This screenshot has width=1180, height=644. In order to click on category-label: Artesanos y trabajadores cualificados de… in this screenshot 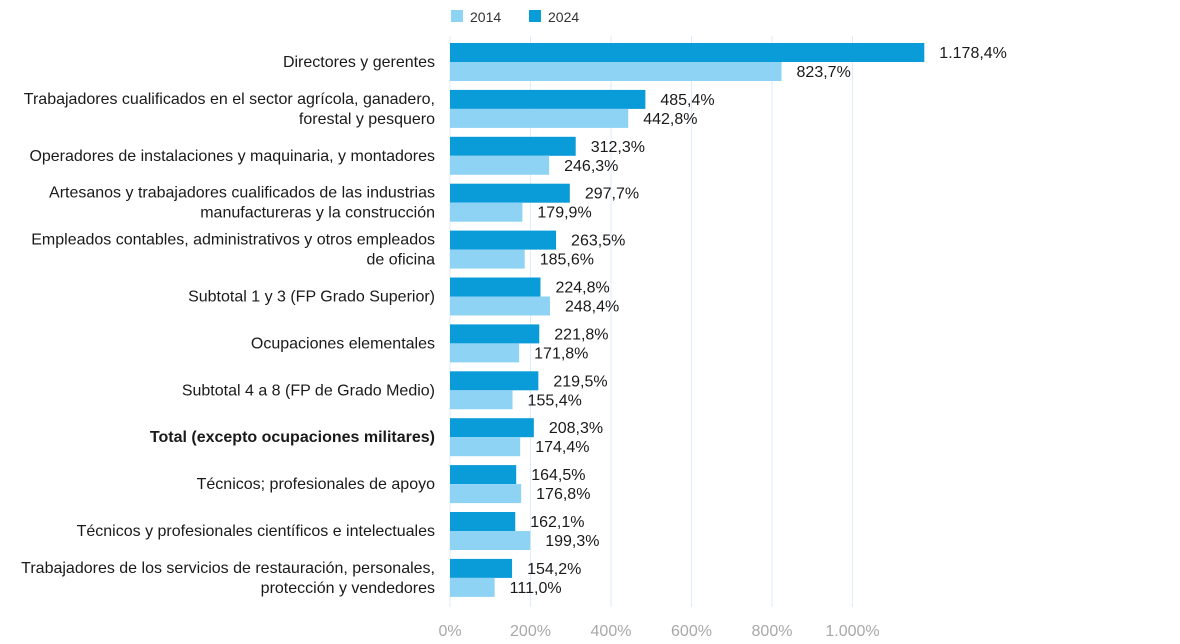, I will do `click(242, 193)`.